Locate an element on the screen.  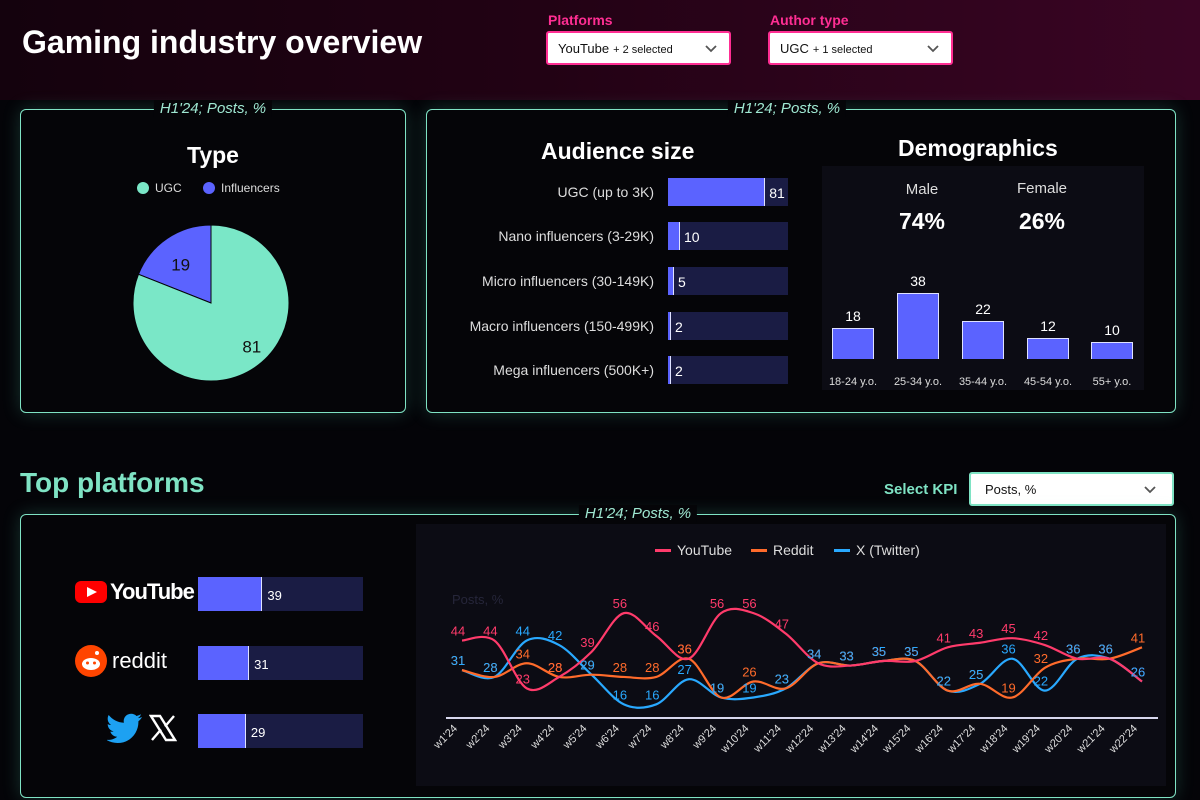
female-label: Female is located at coordinates (1042, 188).